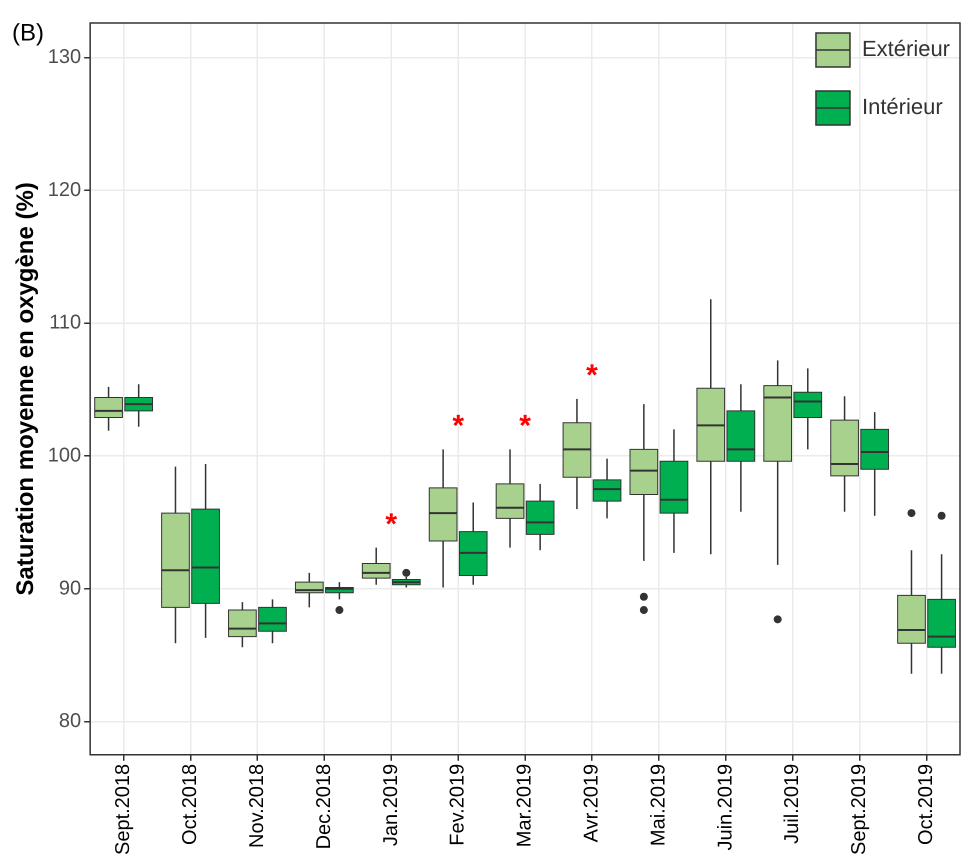 The image size is (978, 868). Describe the element at coordinates (323, 807) in the screenshot. I see `x-tick-label: Dec.2018` at that location.